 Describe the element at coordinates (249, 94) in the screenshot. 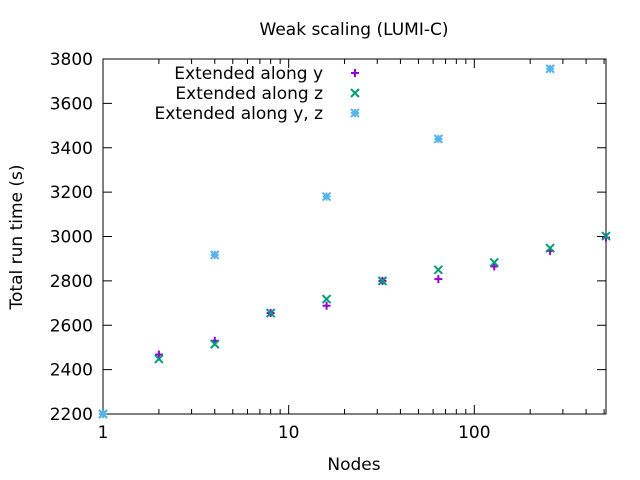

I see `legend-label: Extended along z` at that location.